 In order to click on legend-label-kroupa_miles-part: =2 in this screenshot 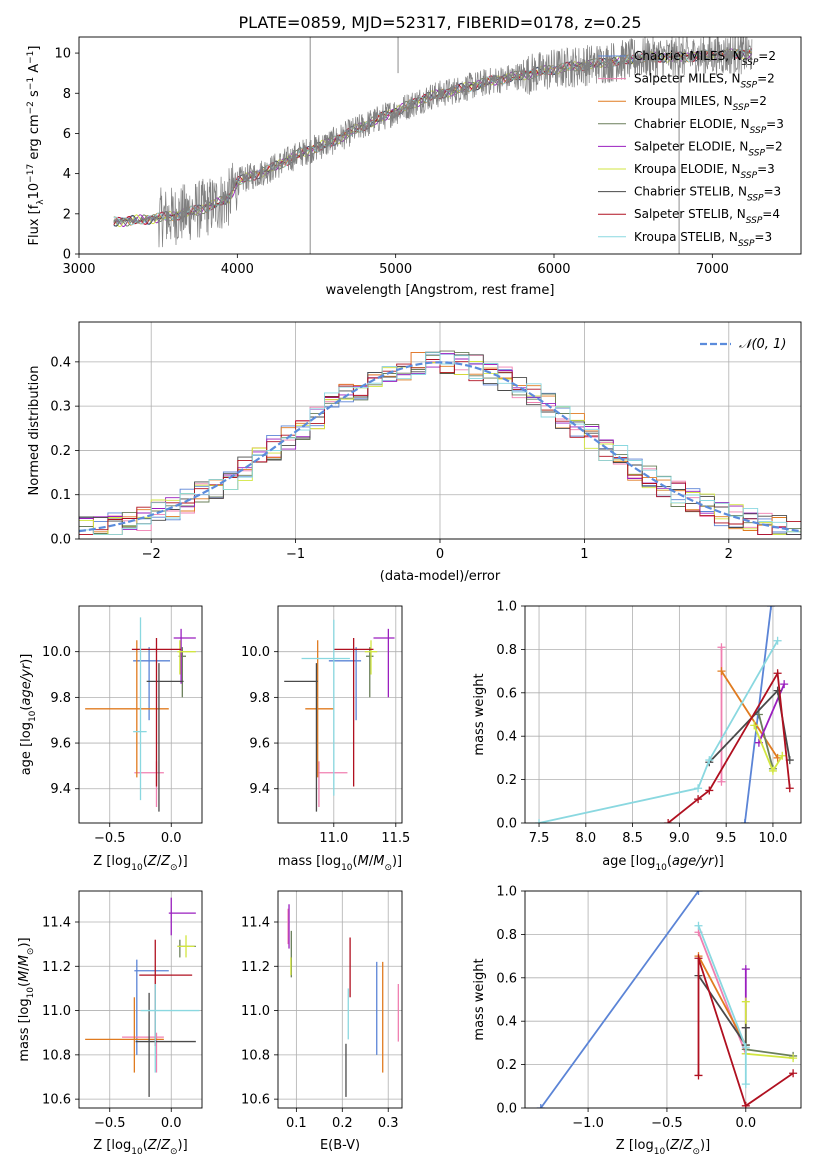, I will do `click(758, 101)`.